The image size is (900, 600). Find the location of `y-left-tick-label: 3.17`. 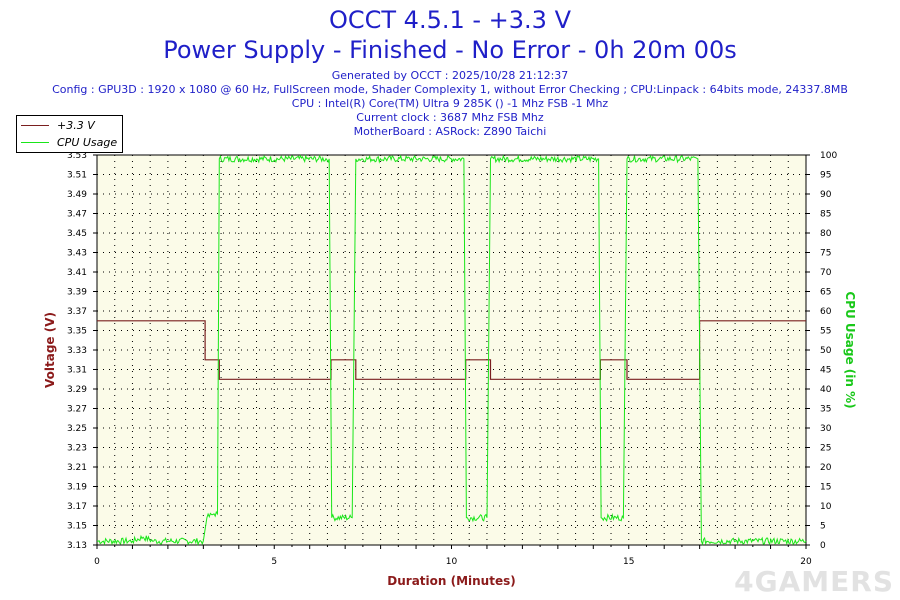

y-left-tick-label: 3.17 is located at coordinates (77, 507).